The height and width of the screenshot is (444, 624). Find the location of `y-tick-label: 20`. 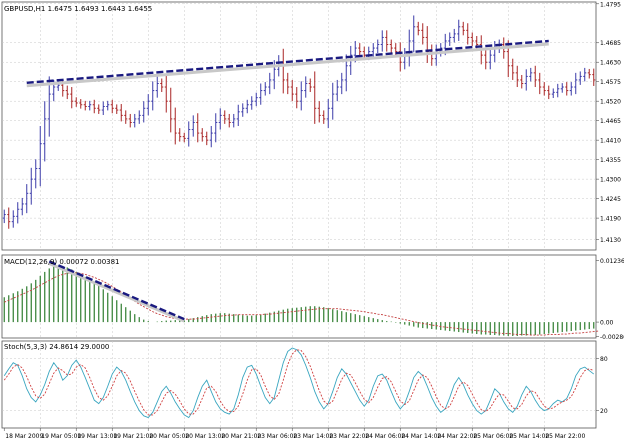

y-tick-label: 20 is located at coordinates (604, 411).